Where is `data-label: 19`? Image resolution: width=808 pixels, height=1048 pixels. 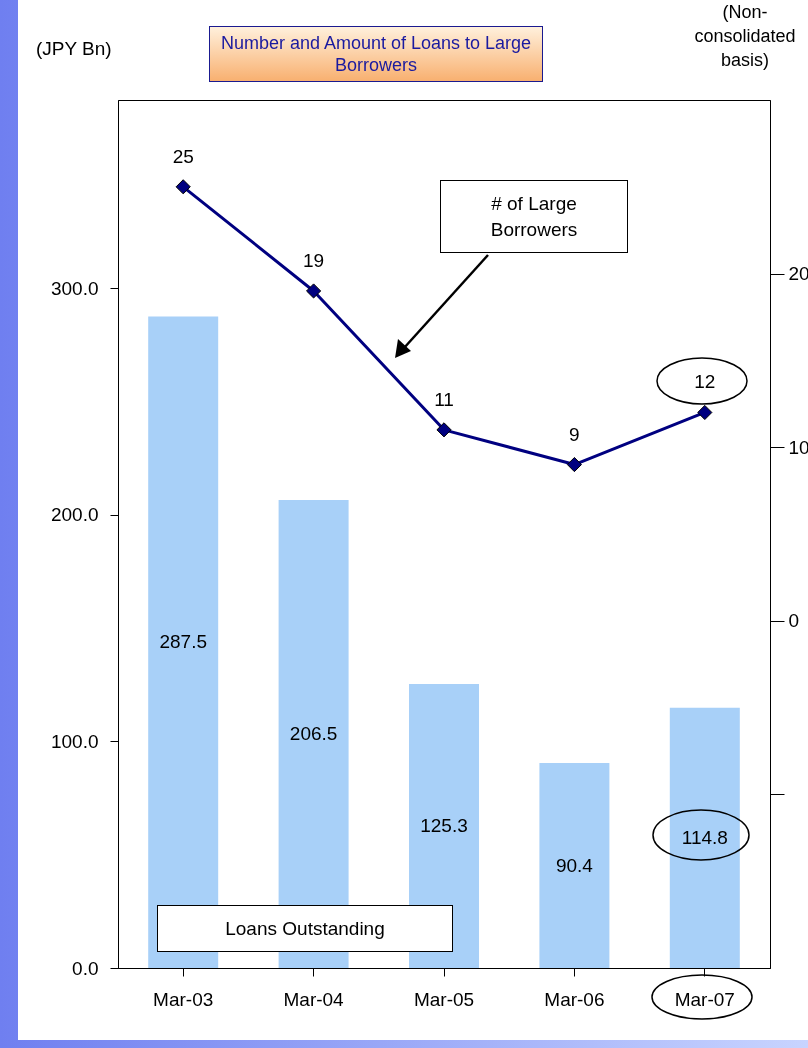 data-label: 19 is located at coordinates (314, 260).